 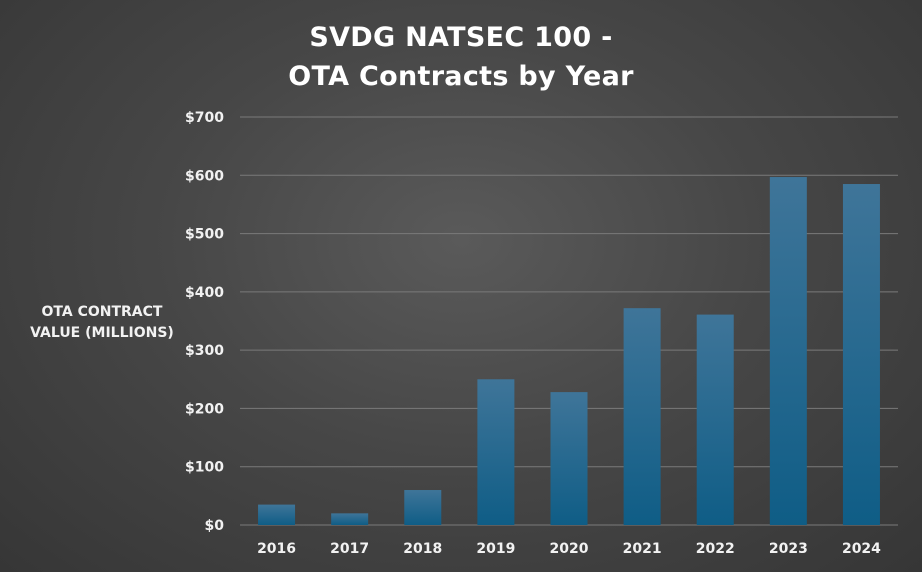 I want to click on x-tick-label: 2017, so click(x=349, y=549).